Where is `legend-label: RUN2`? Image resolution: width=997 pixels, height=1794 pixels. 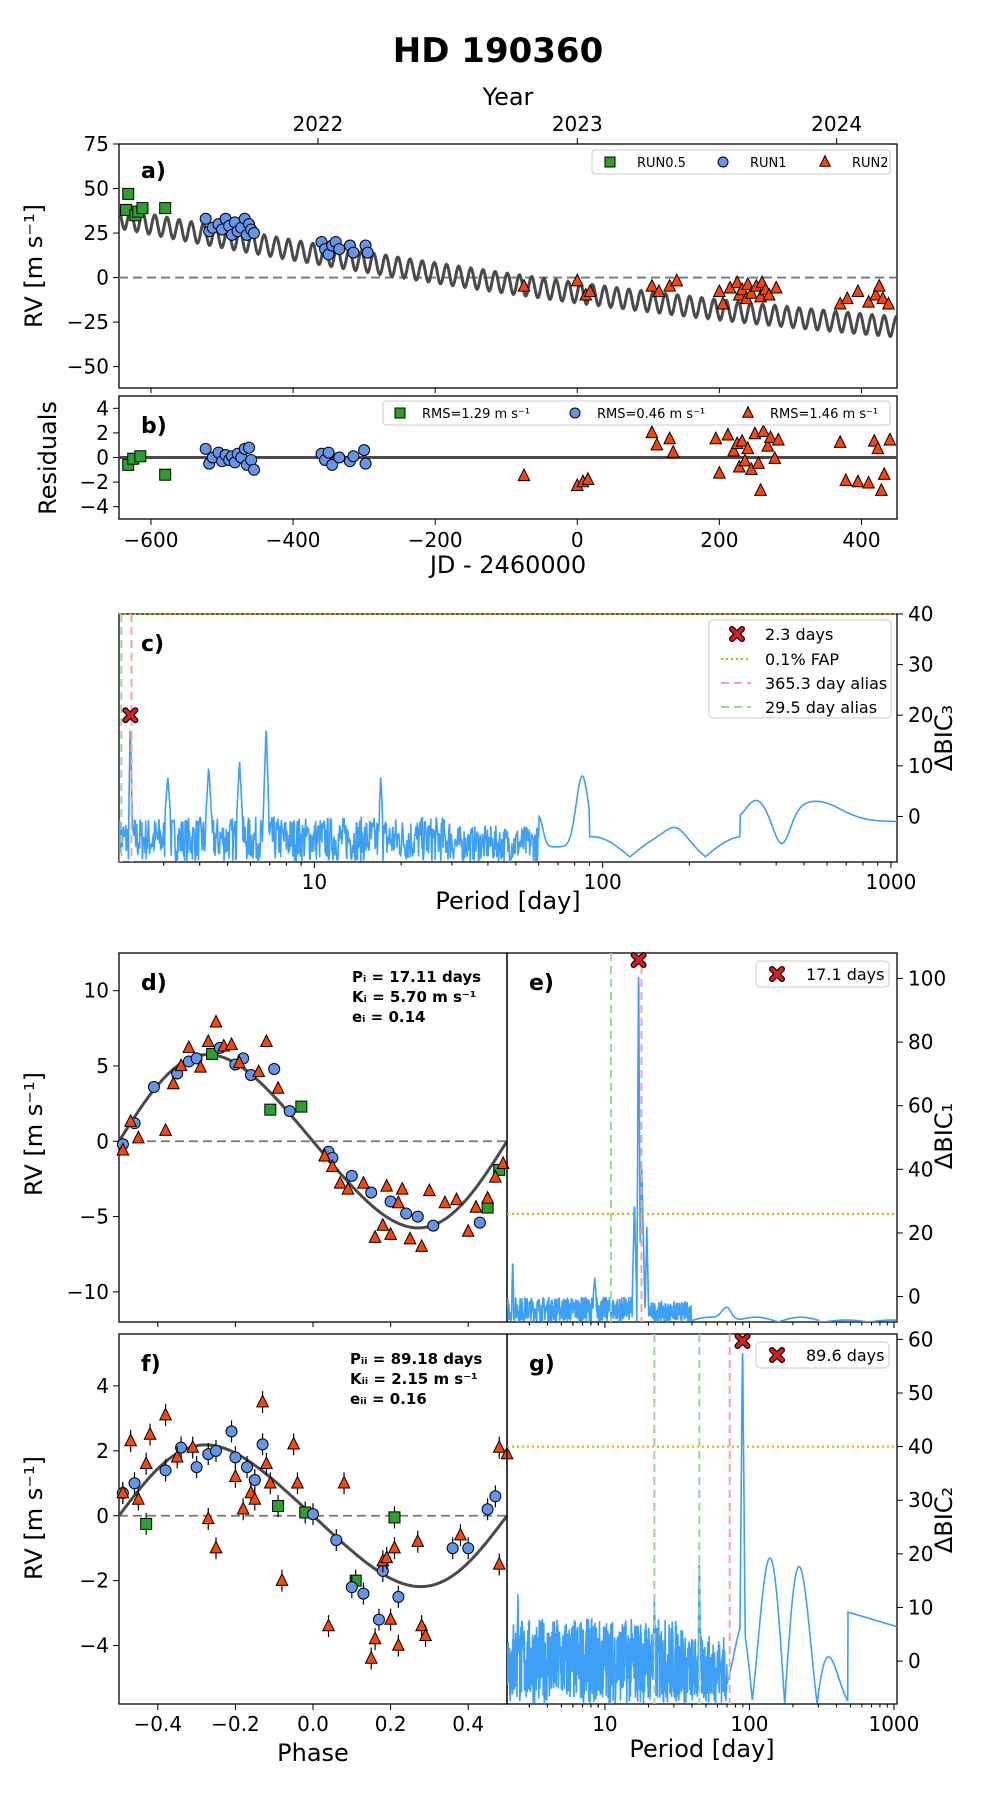
legend-label: RUN2 is located at coordinates (870, 163).